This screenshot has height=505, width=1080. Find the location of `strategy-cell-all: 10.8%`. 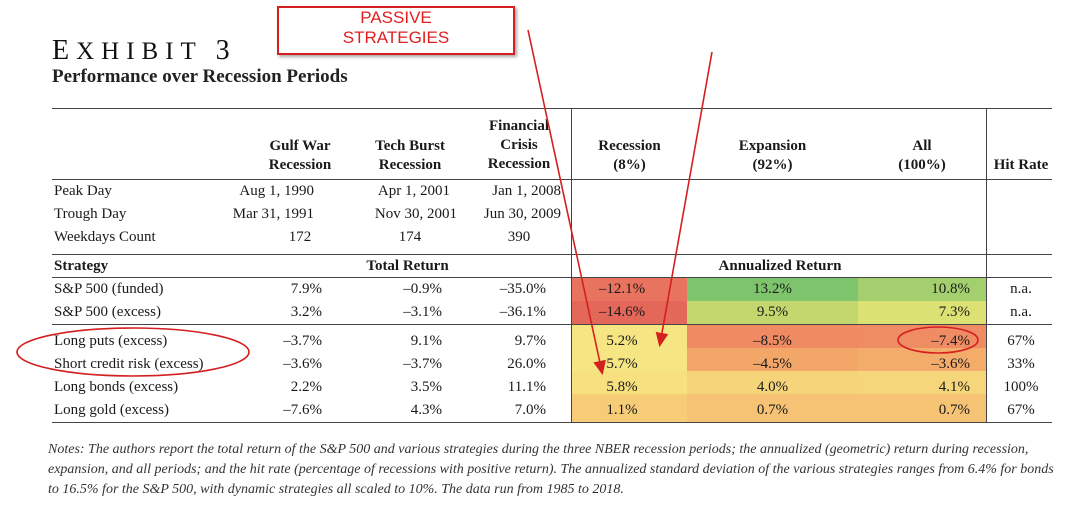

strategy-cell-all: 10.8% is located at coordinates (950, 289).